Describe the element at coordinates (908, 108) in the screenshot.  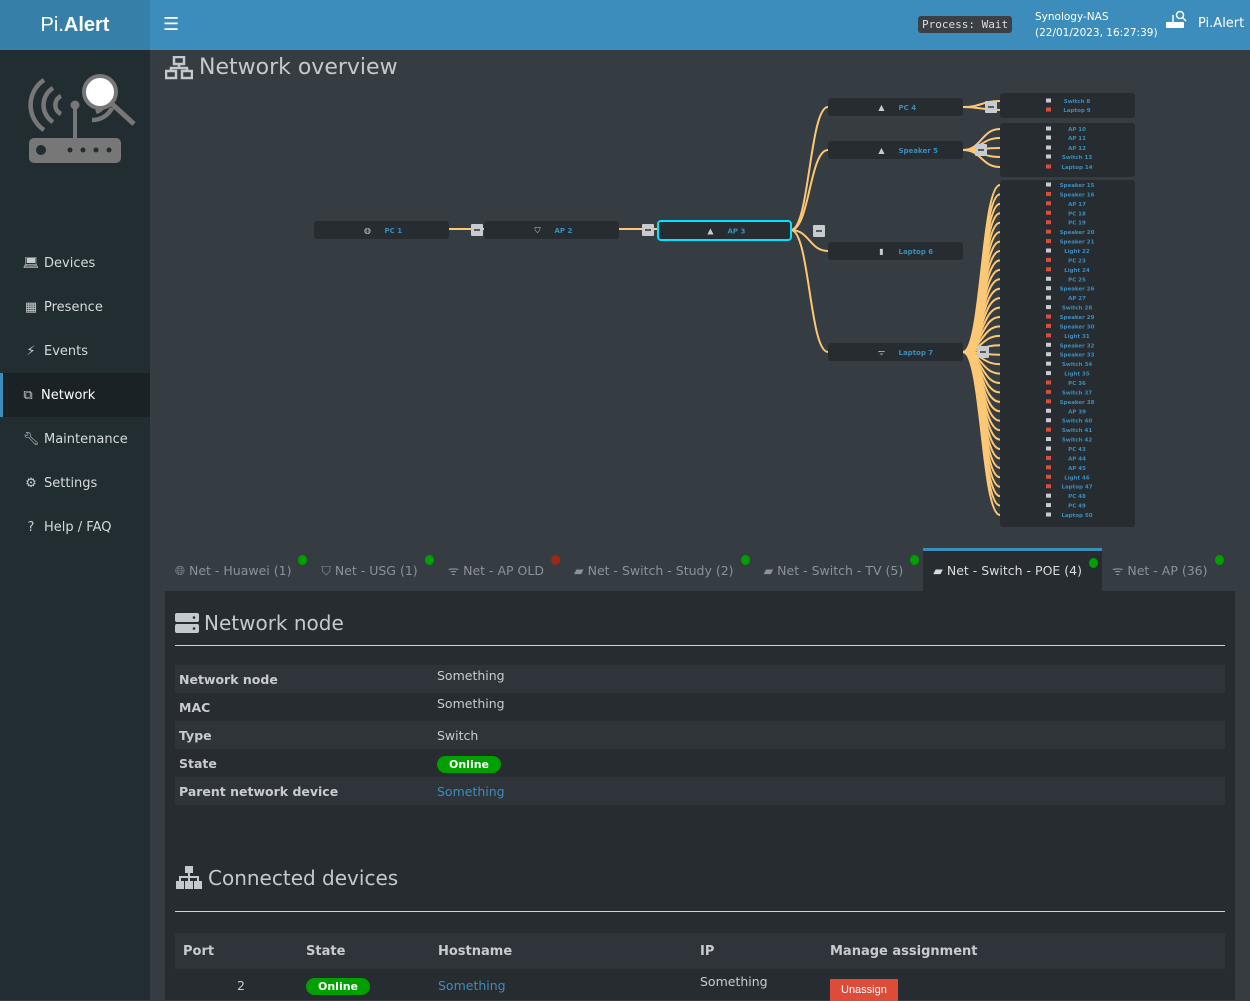
I see `tree-node-label: PC 4` at that location.